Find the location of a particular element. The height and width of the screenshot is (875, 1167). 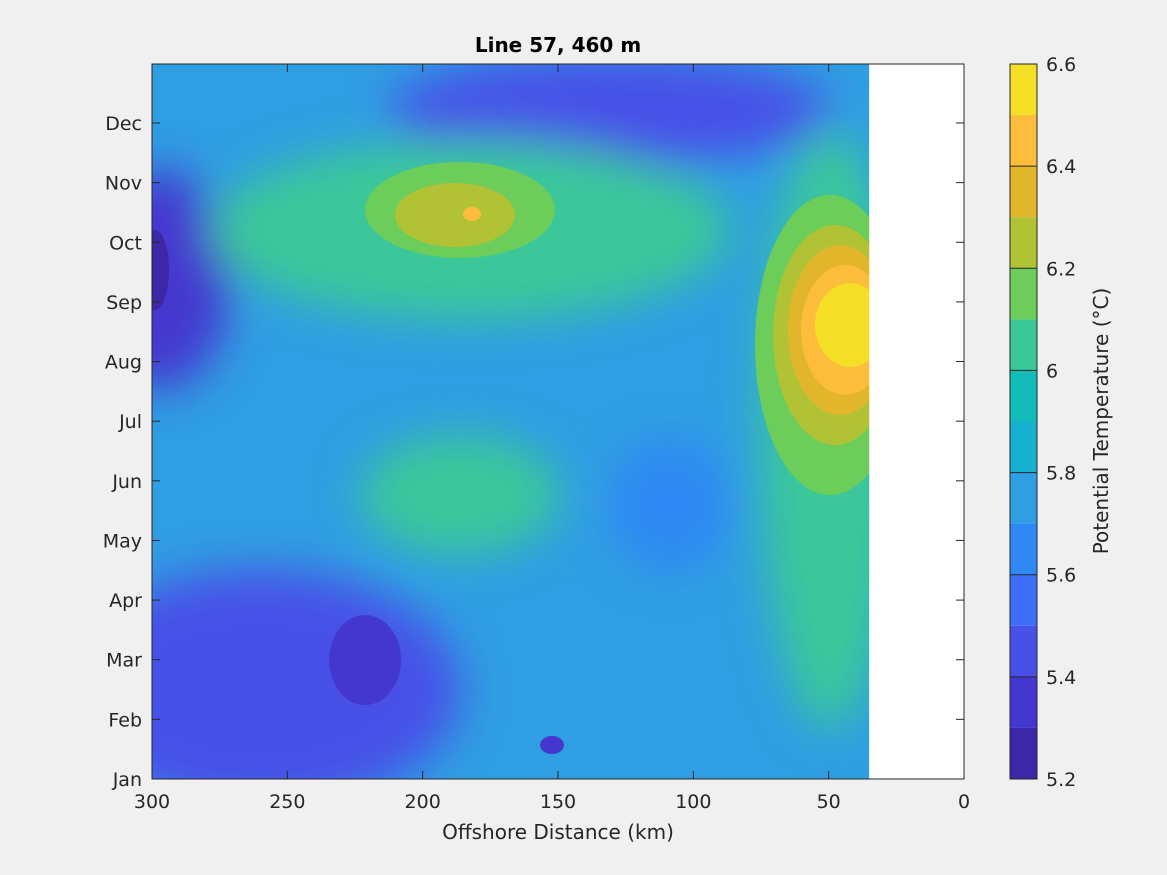

y-tick-label: Feb is located at coordinates (125, 720).